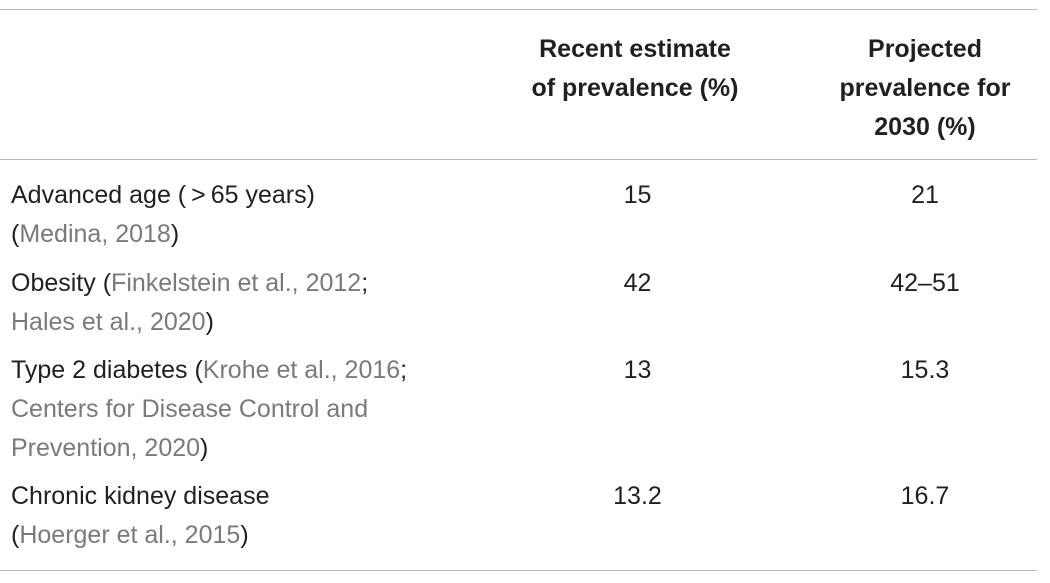 The height and width of the screenshot is (583, 1050). Describe the element at coordinates (635, 49) in the screenshot. I see `header-recent-line-1: Recent estimate` at that location.